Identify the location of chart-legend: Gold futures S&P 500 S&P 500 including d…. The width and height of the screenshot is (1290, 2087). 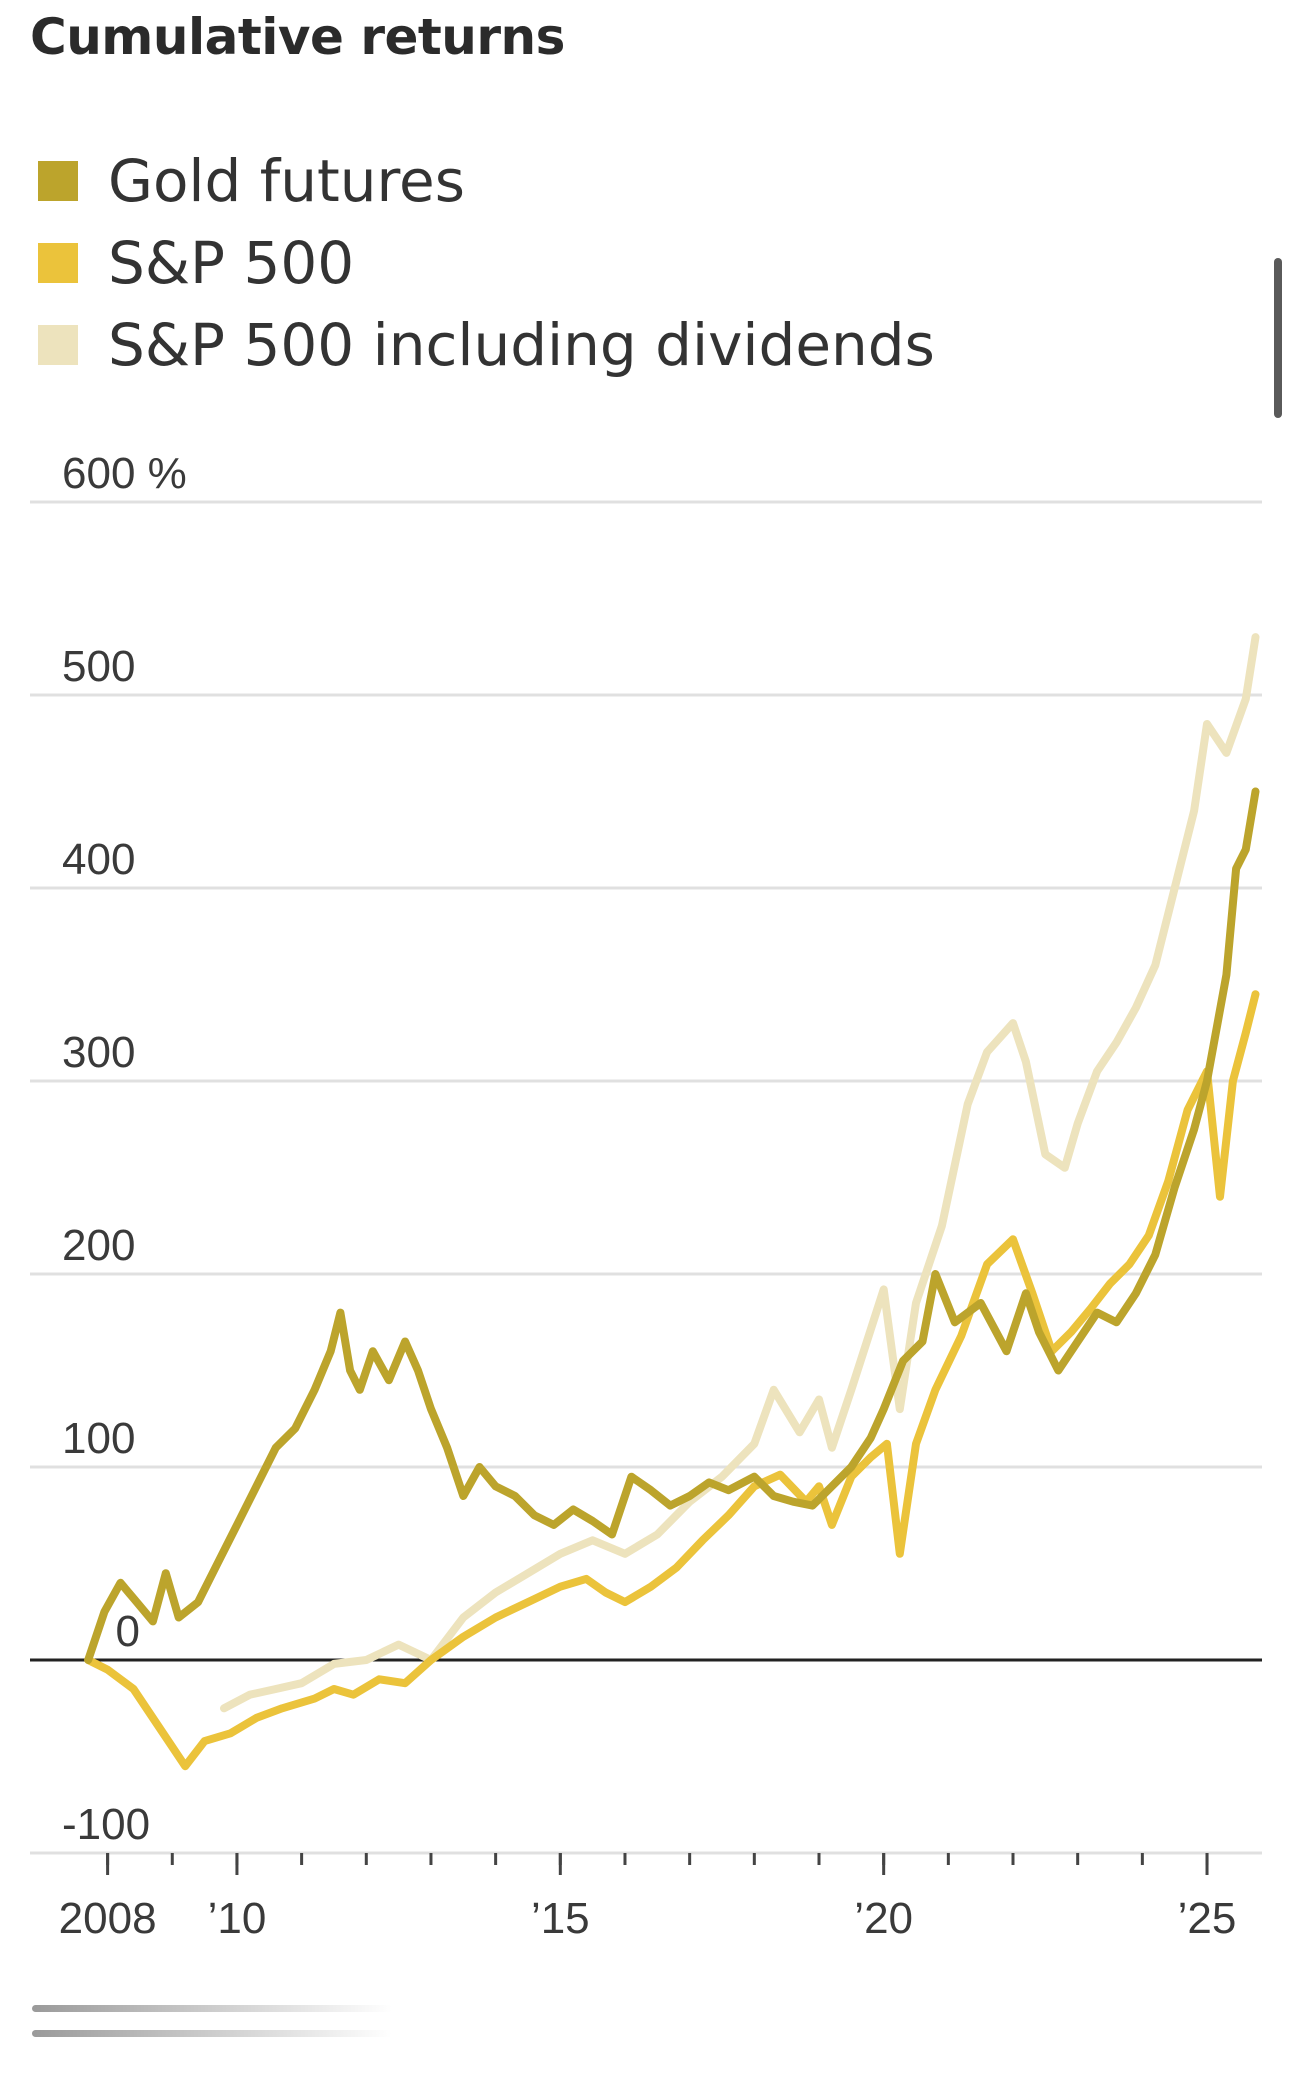
(486, 263).